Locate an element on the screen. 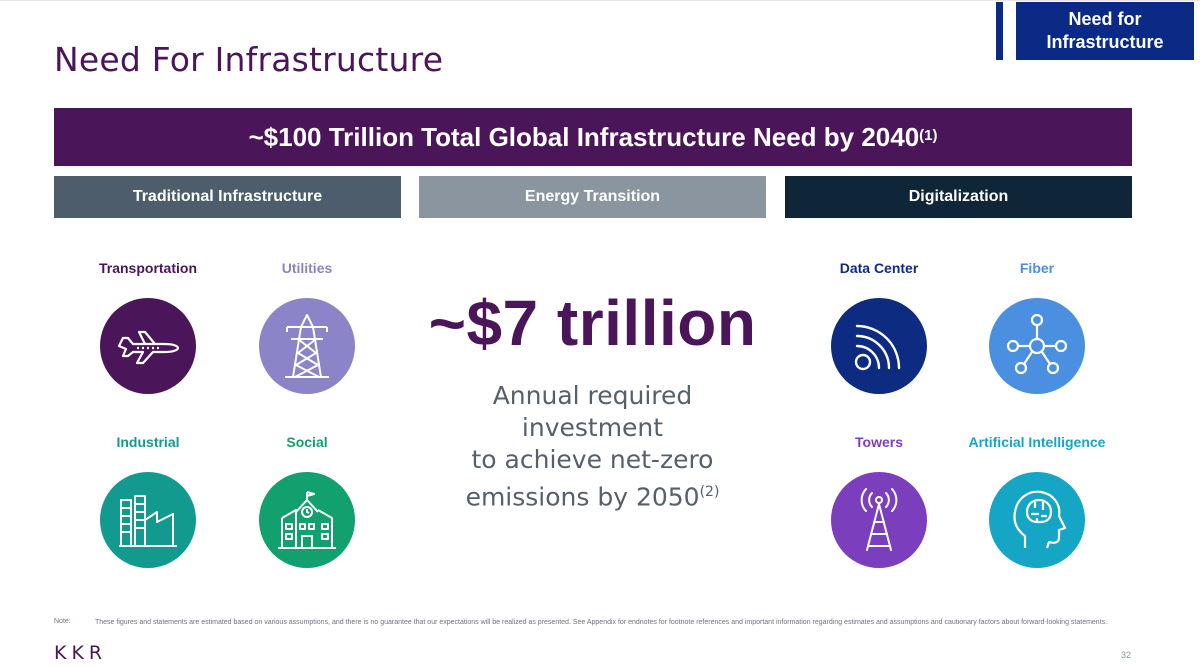  item-label: Social is located at coordinates (307, 442).